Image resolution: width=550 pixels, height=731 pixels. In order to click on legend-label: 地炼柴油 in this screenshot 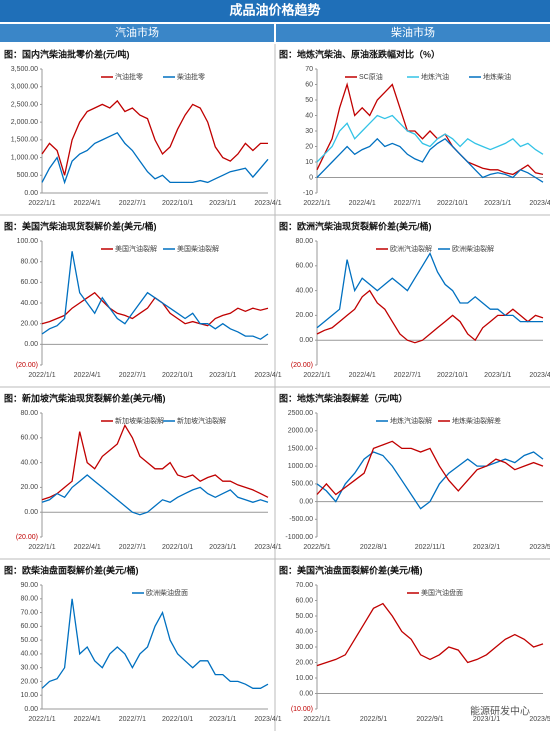, I will do `click(497, 76)`.